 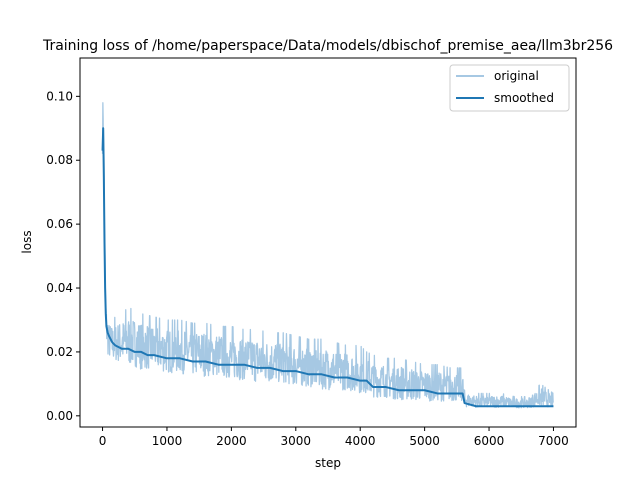 I want to click on x-tick-label: 7000, so click(x=553, y=441).